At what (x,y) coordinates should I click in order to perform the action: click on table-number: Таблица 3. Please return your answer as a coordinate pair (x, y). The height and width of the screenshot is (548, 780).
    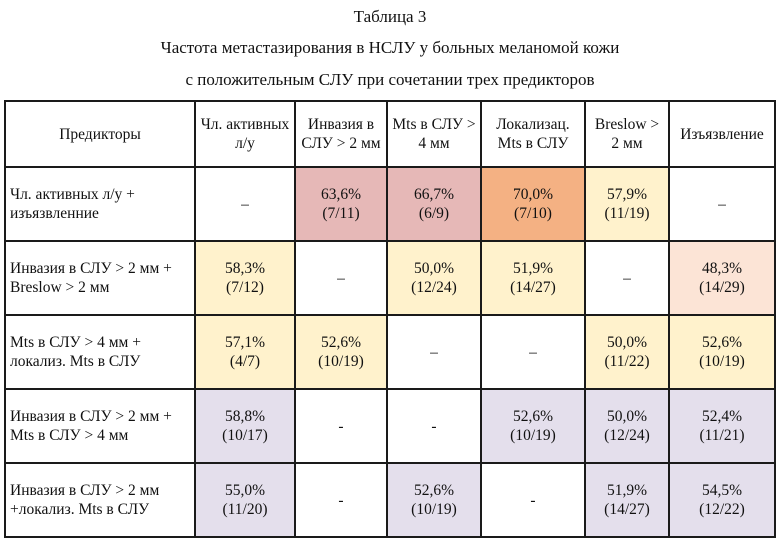
    Looking at the image, I should click on (390, 16).